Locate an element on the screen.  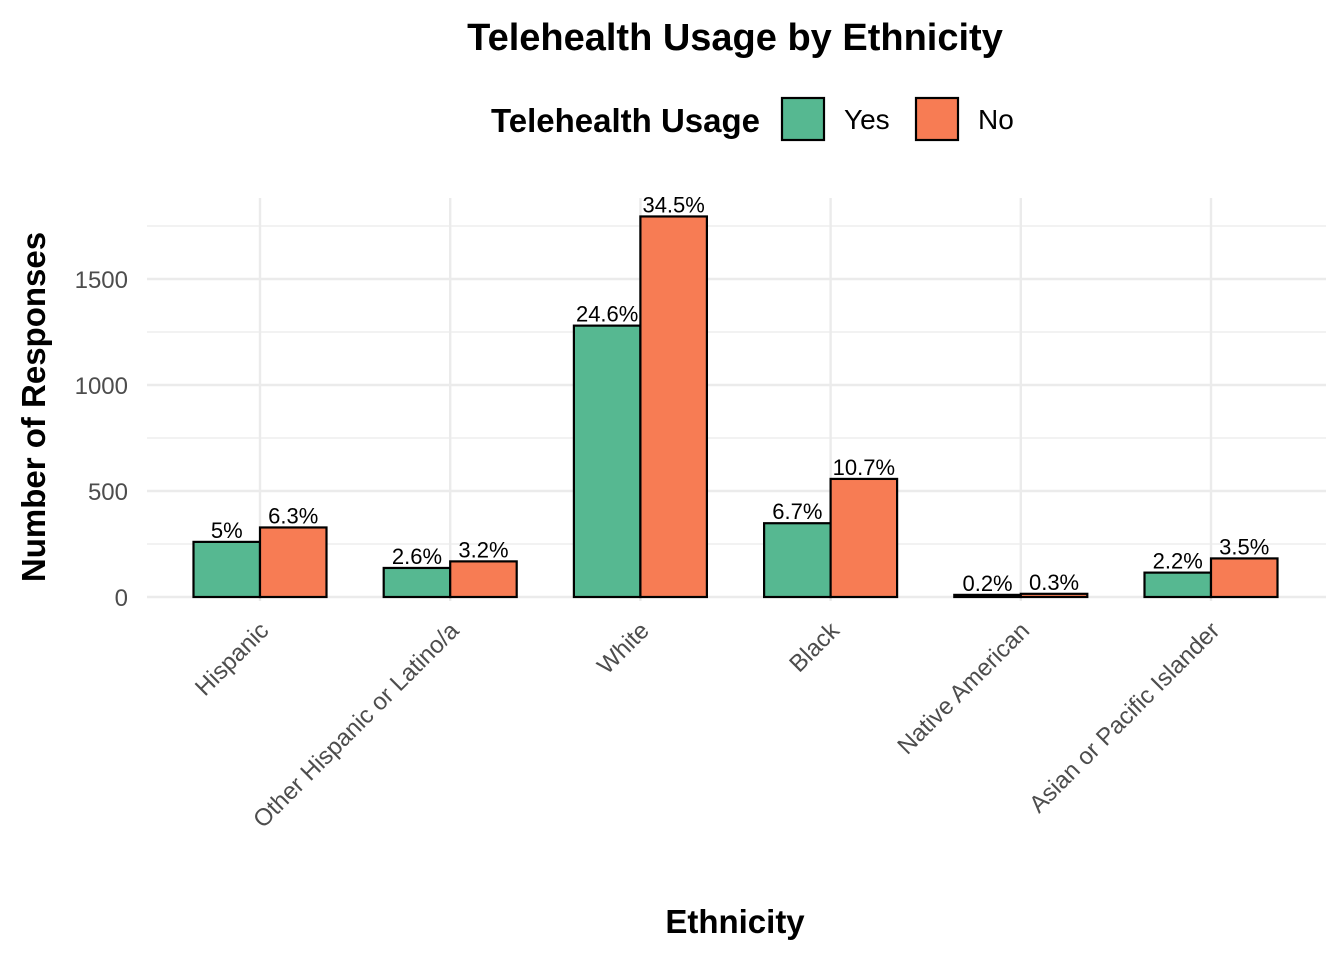
x-axis-title: Ethnicity is located at coordinates (735, 921).